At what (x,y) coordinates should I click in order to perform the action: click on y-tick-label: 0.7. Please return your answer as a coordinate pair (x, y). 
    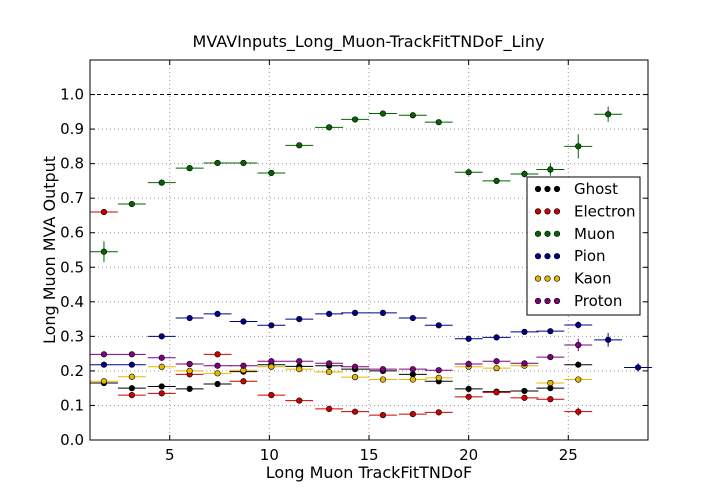
    Looking at the image, I should click on (72, 198).